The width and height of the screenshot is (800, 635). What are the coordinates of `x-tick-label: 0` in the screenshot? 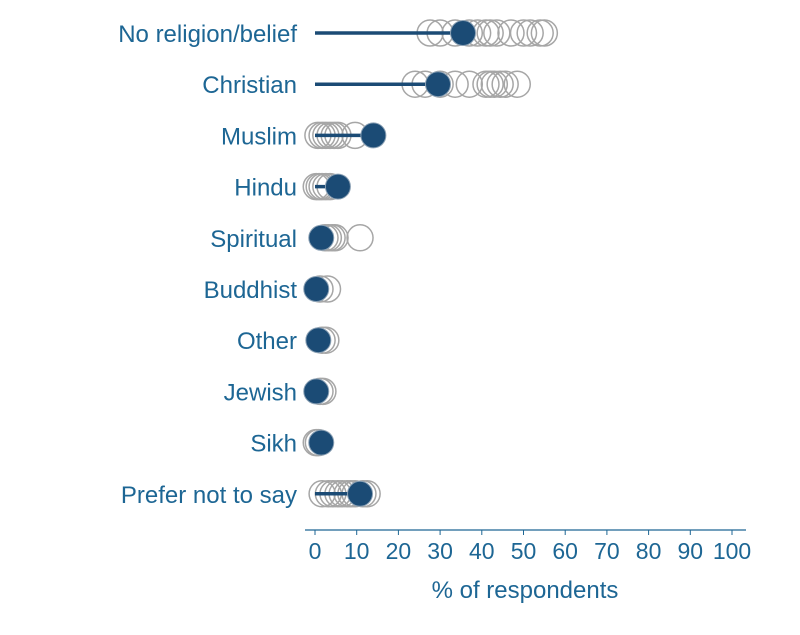 It's located at (315, 551).